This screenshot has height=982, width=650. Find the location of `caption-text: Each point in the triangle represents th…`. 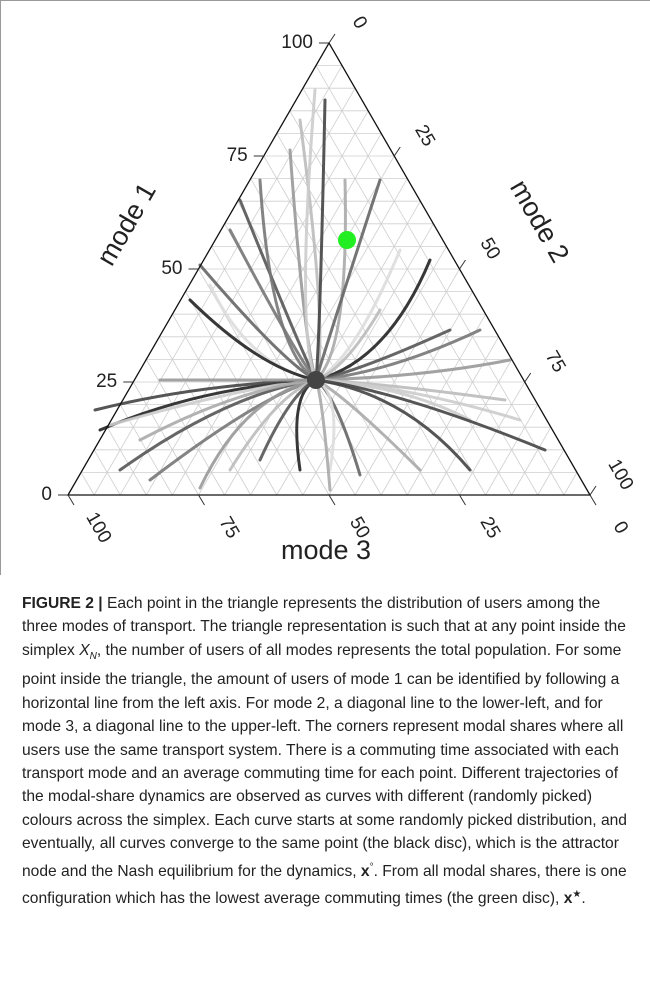

caption-text: Each point in the triangle represents th… is located at coordinates (324, 627).